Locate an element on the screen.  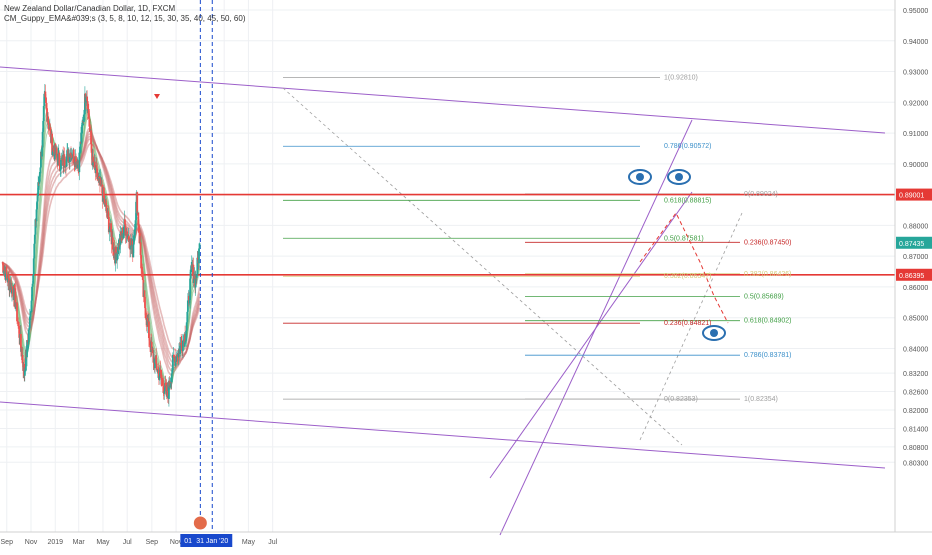
ascending-channel-lower is located at coordinates (591, 335).